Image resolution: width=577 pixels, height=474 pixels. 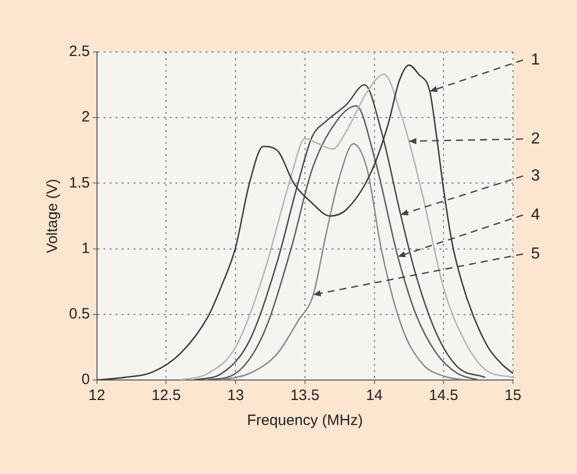 I want to click on x-tick-label: 14, so click(x=374, y=395).